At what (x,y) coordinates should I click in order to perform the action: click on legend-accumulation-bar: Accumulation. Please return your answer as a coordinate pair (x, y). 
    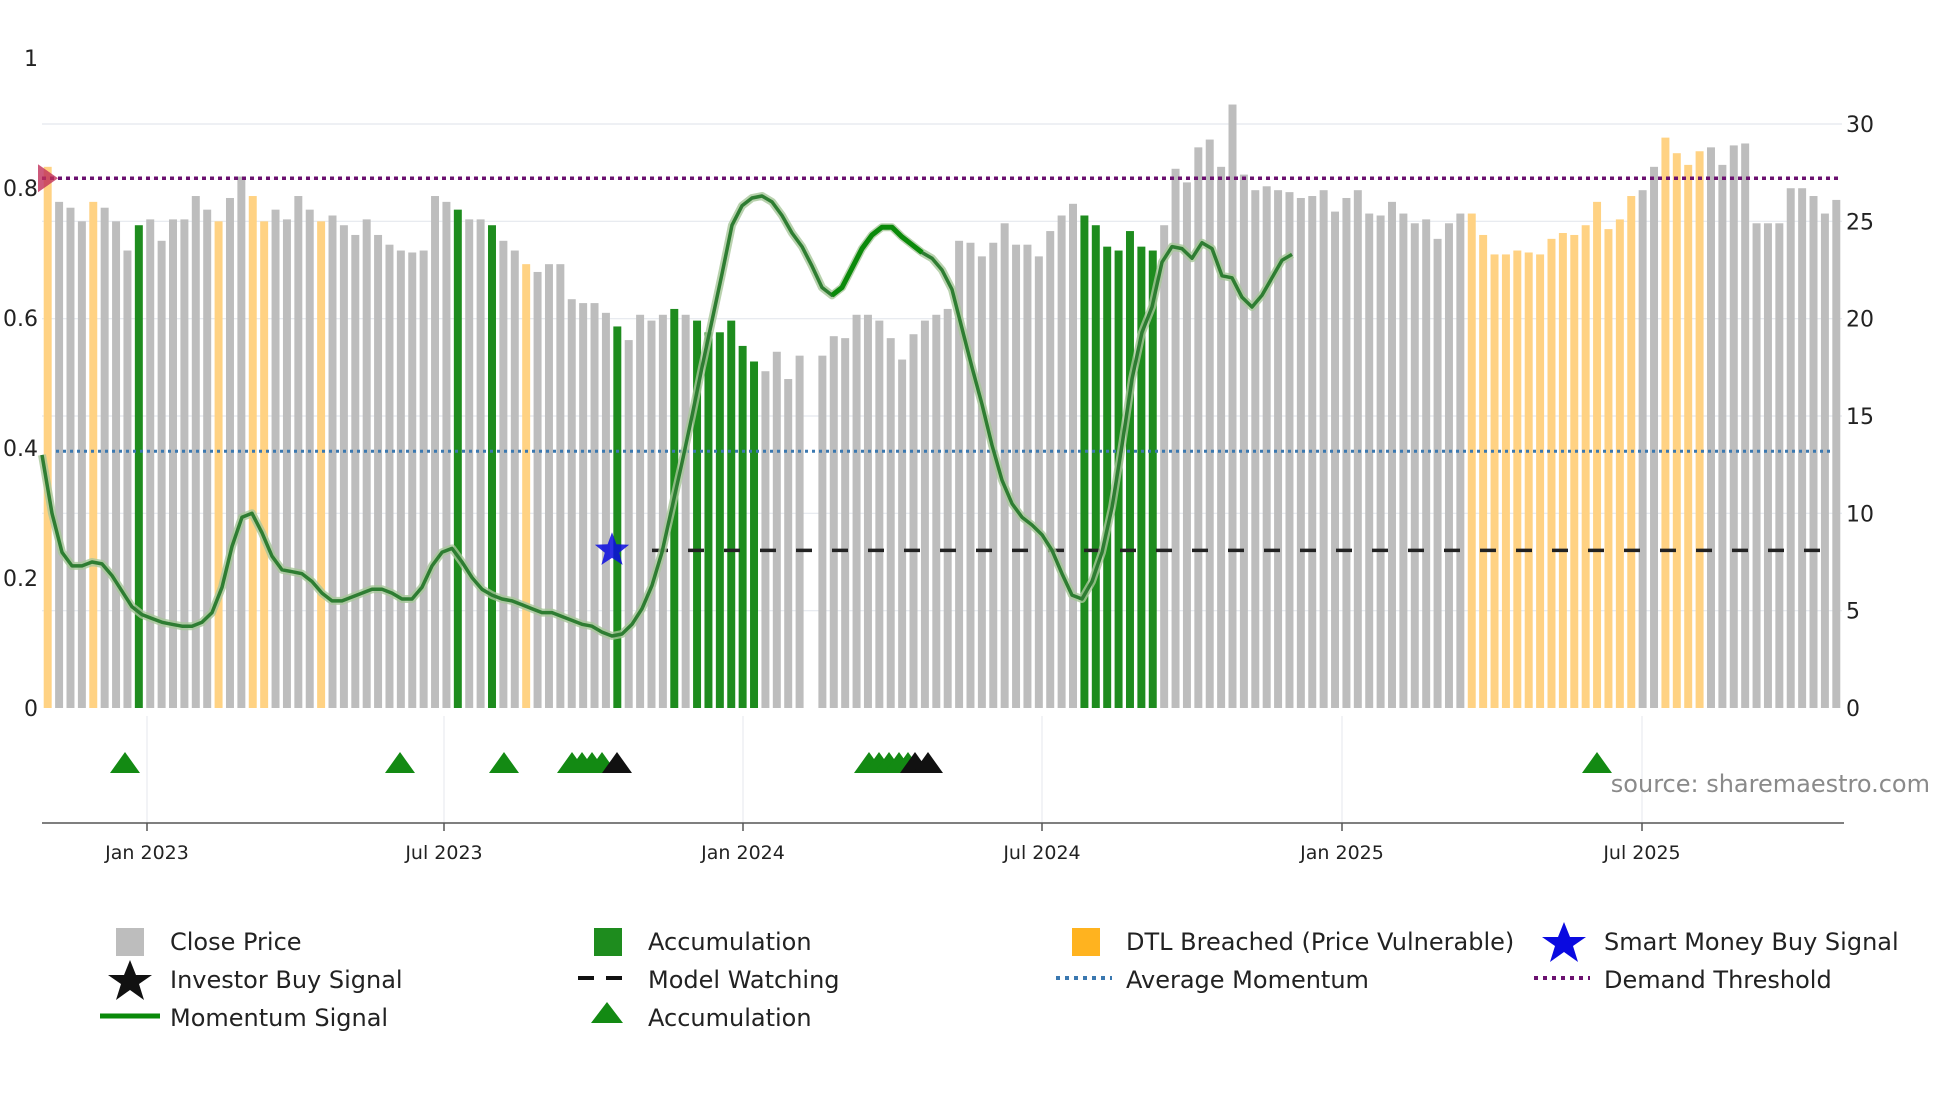
    Looking at the image, I should click on (730, 942).